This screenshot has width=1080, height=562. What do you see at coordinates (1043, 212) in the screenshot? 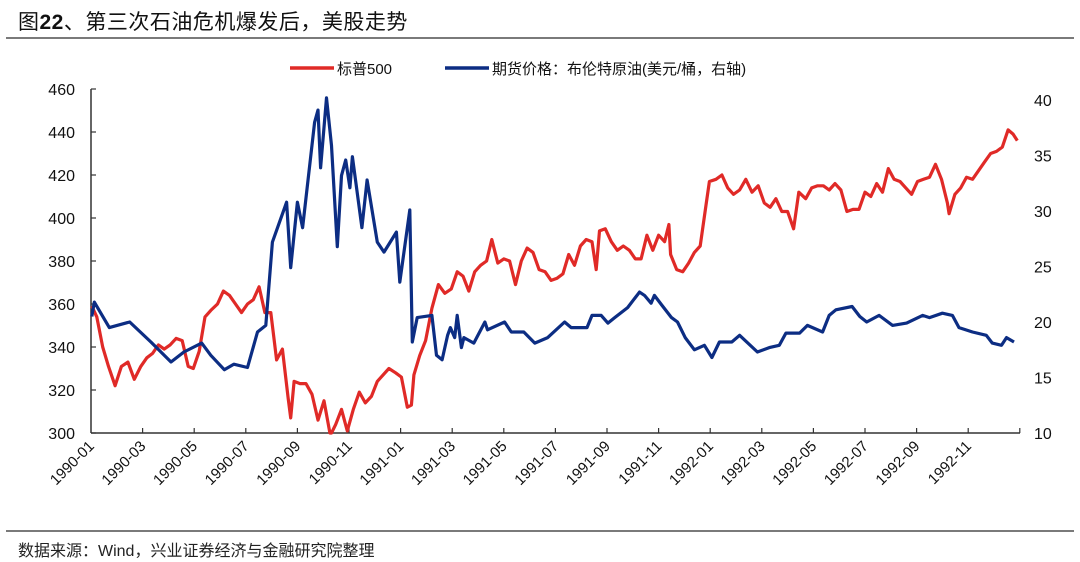
I see `right-y-tick-label: 30` at bounding box center [1043, 212].